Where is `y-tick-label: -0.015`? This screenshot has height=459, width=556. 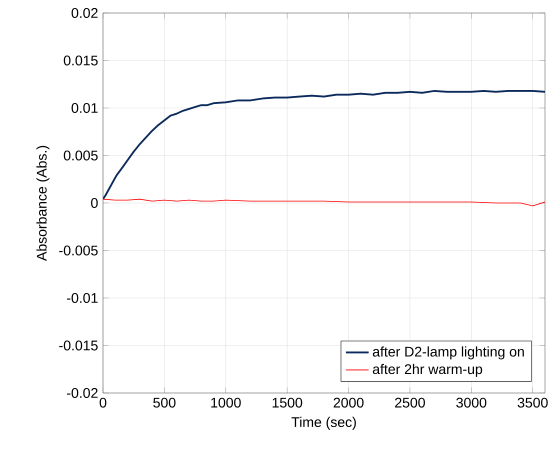
y-tick-label: -0.015 is located at coordinates (78, 345).